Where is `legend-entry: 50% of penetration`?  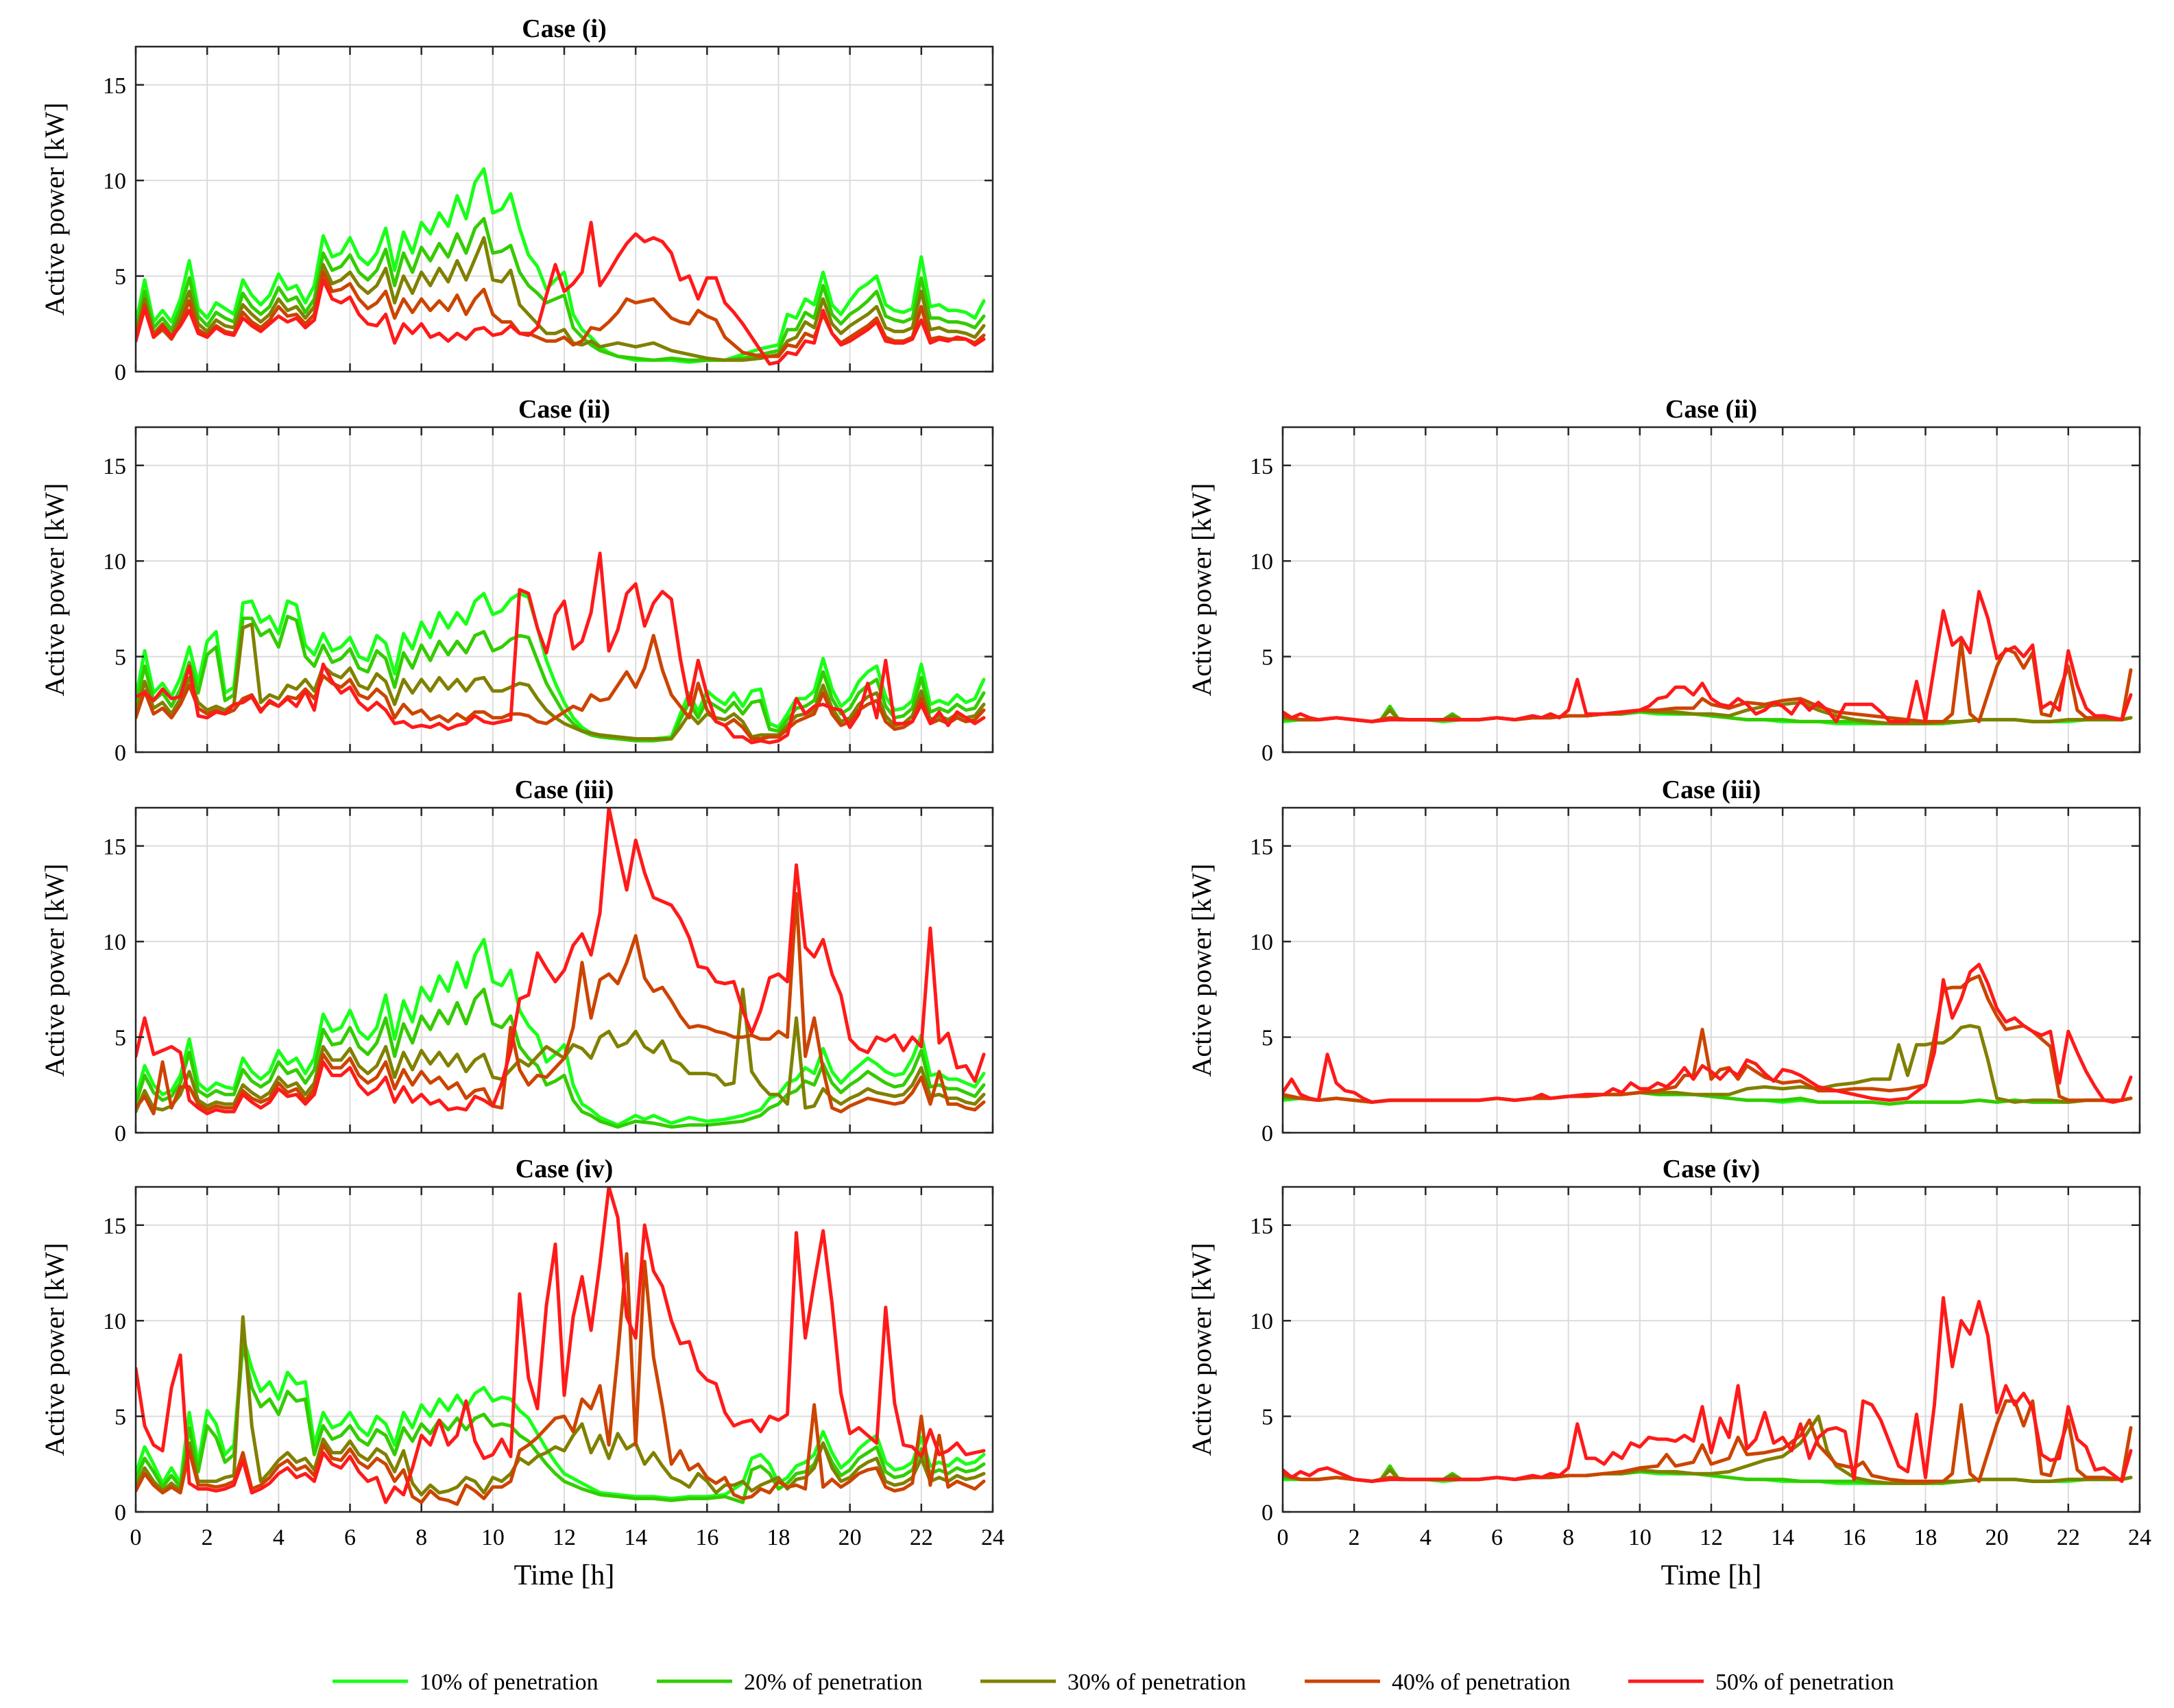 legend-entry: 50% of penetration is located at coordinates (1761, 1683).